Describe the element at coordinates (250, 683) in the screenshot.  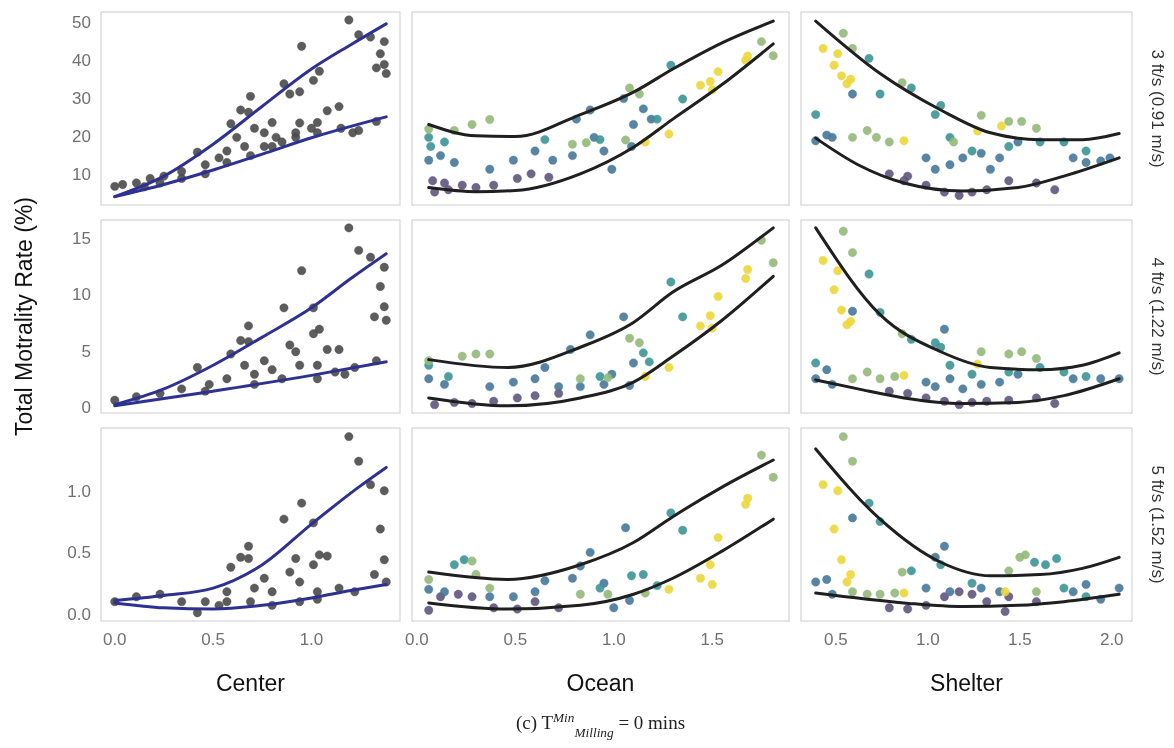
I see `x-axis-title: Center` at that location.